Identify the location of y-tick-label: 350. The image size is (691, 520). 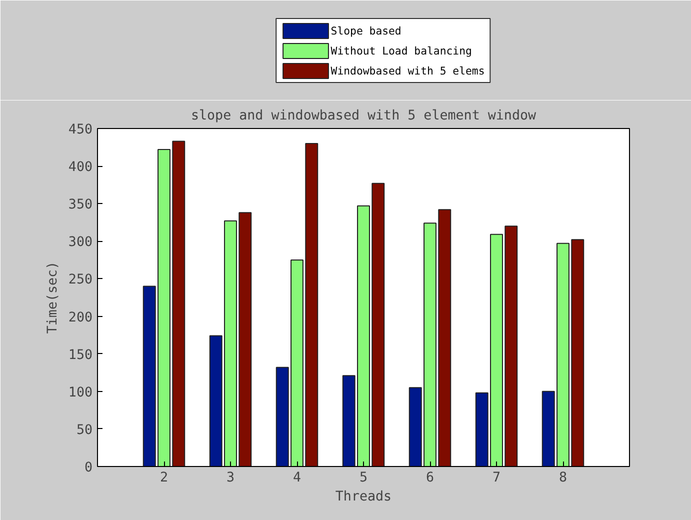
(80, 205).